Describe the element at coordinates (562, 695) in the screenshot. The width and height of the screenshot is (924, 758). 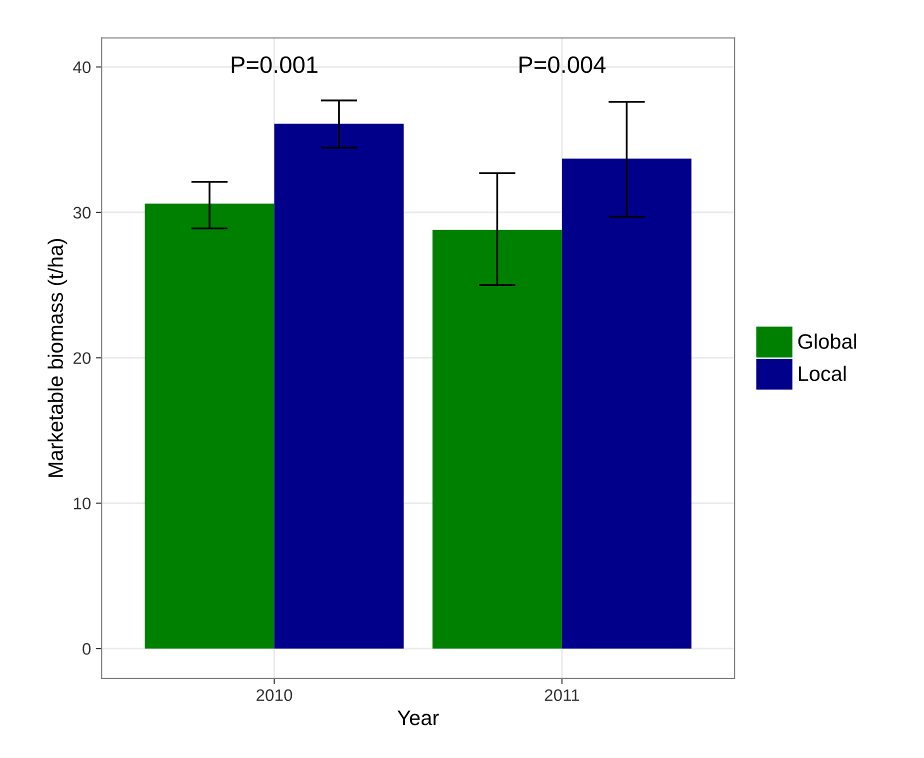
I see `x-tick-label: 2011` at that location.